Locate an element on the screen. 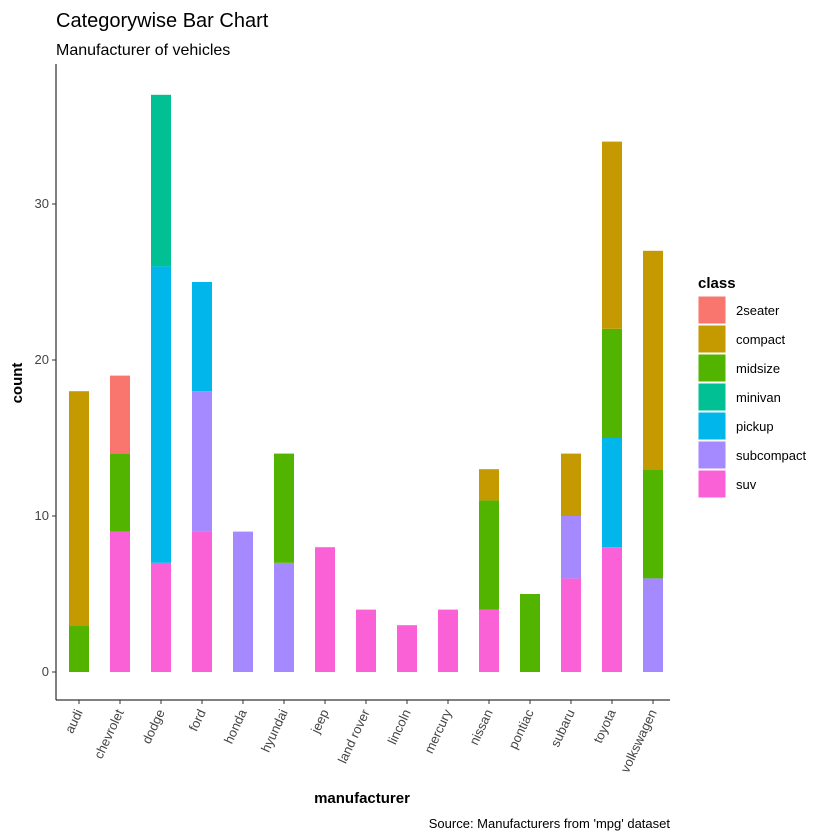 Image resolution: width=840 pixels, height=840 pixels. bar-chevrolet-suv is located at coordinates (120, 601).